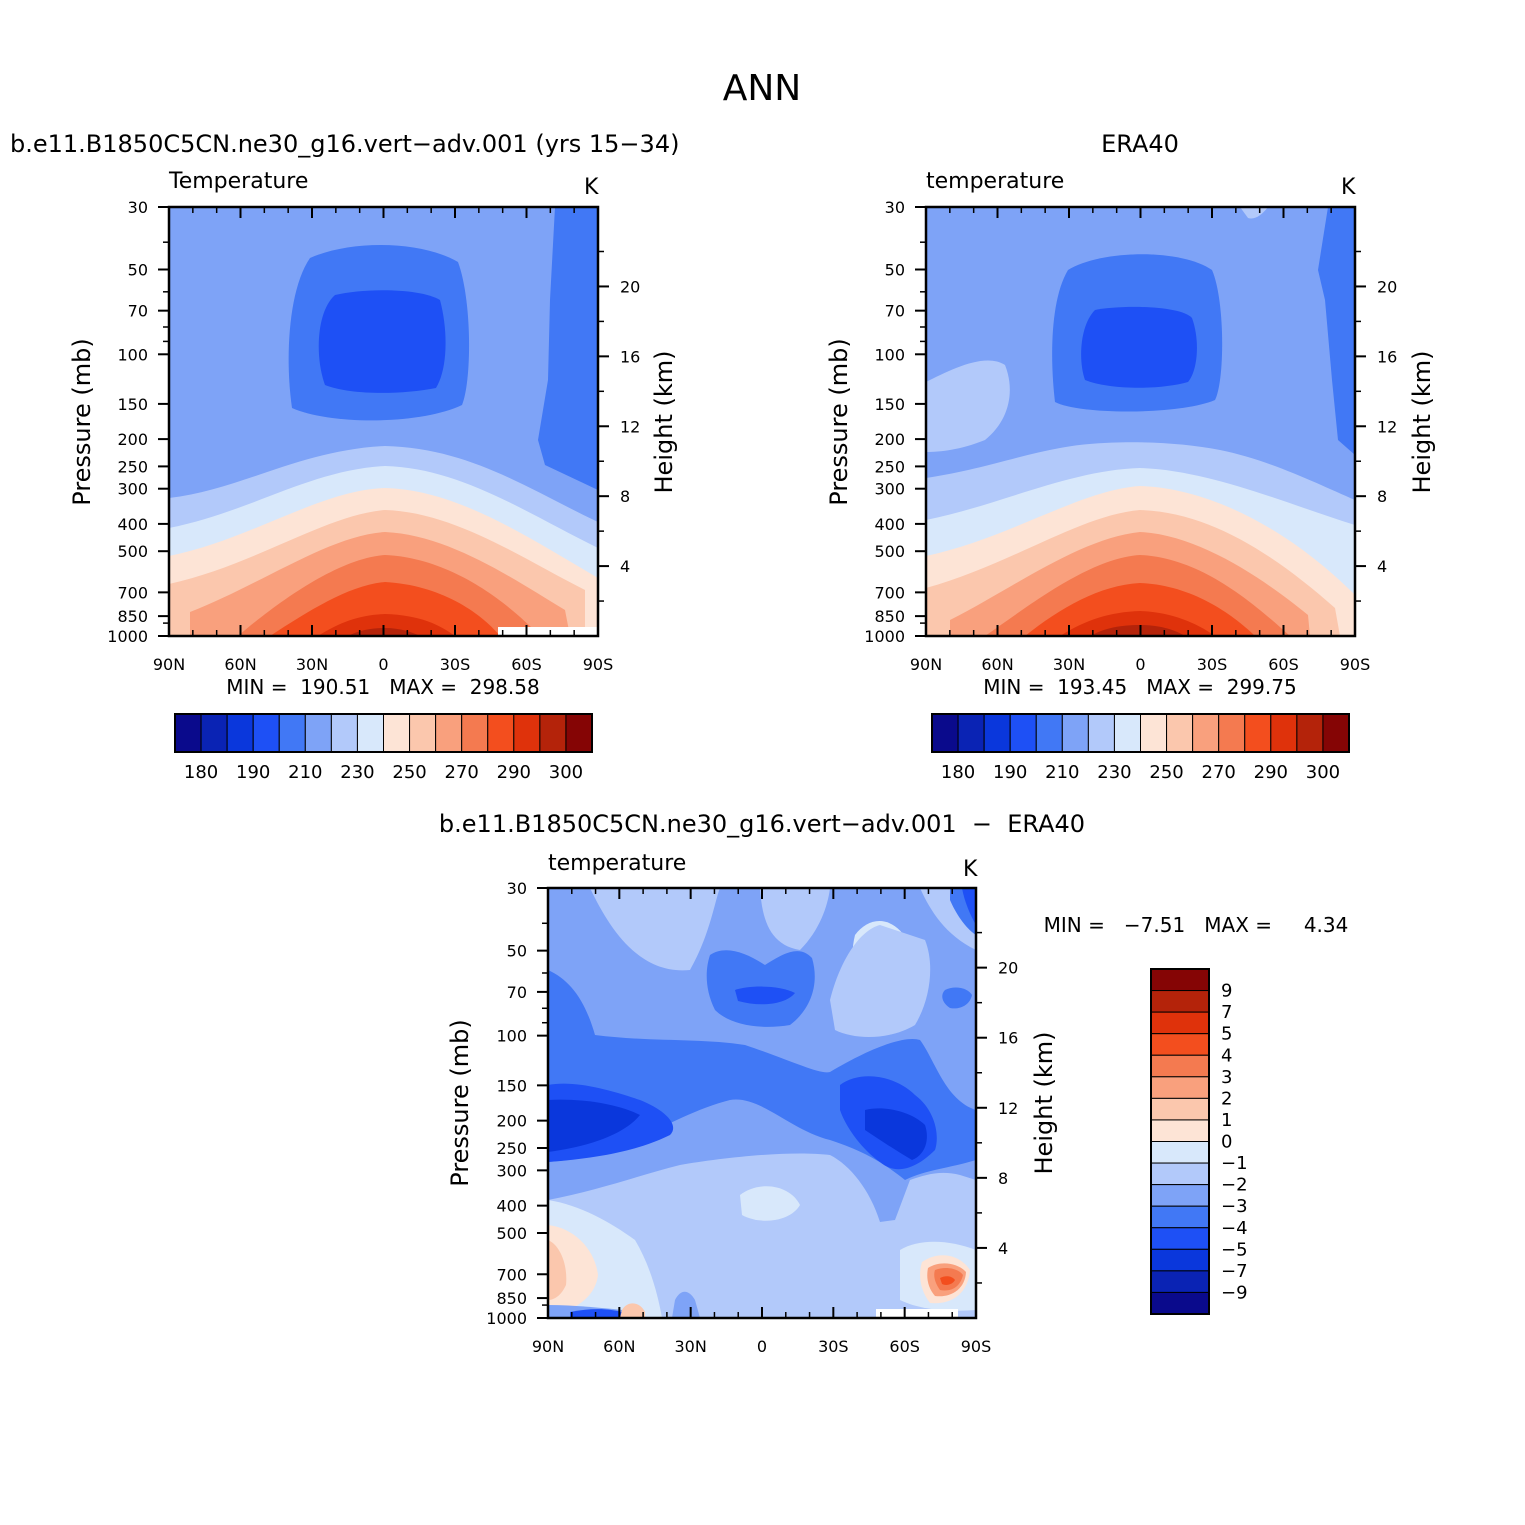 This screenshot has width=1525, height=1525. I want to click on colorbar-label: 250, so click(409, 772).